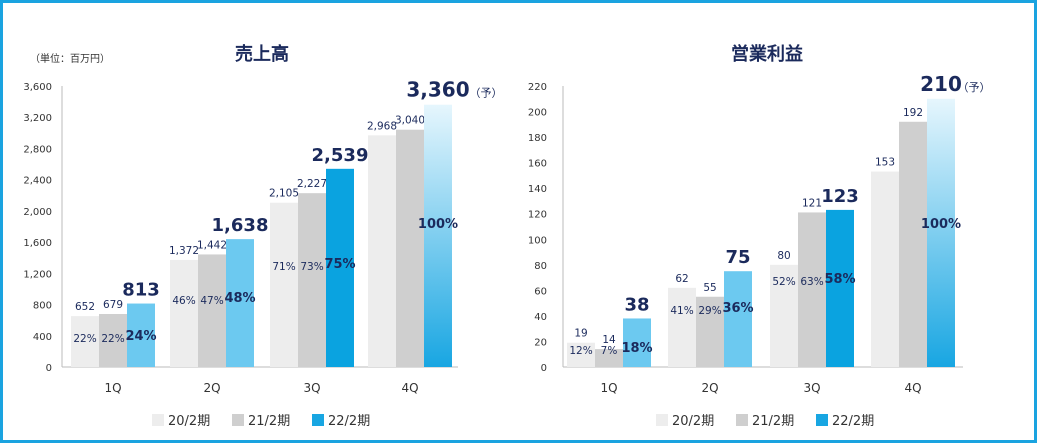 The height and width of the screenshot is (443, 1037). Describe the element at coordinates (811, 282) in the screenshot. I see `percent-label: 63%` at that location.